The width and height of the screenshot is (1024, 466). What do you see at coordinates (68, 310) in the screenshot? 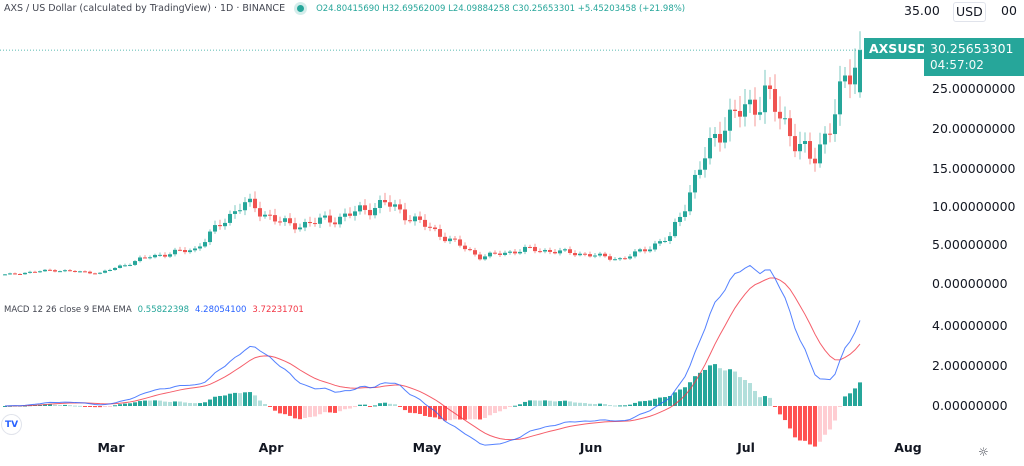
I see `macd-title: MACD 12 26 close 9 EMA EMA` at bounding box center [68, 310].